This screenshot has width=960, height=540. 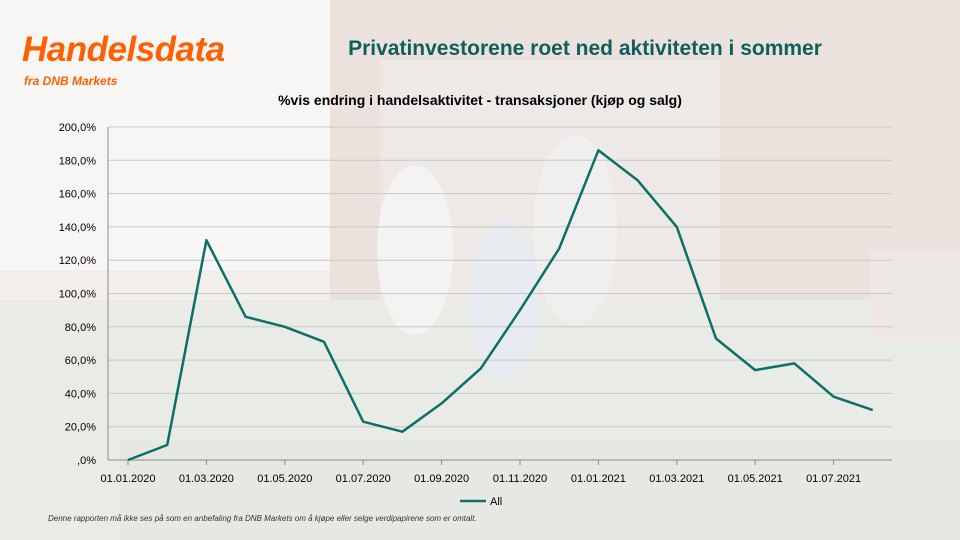 What do you see at coordinates (80, 428) in the screenshot?
I see `y-tick-label: 20,0%` at bounding box center [80, 428].